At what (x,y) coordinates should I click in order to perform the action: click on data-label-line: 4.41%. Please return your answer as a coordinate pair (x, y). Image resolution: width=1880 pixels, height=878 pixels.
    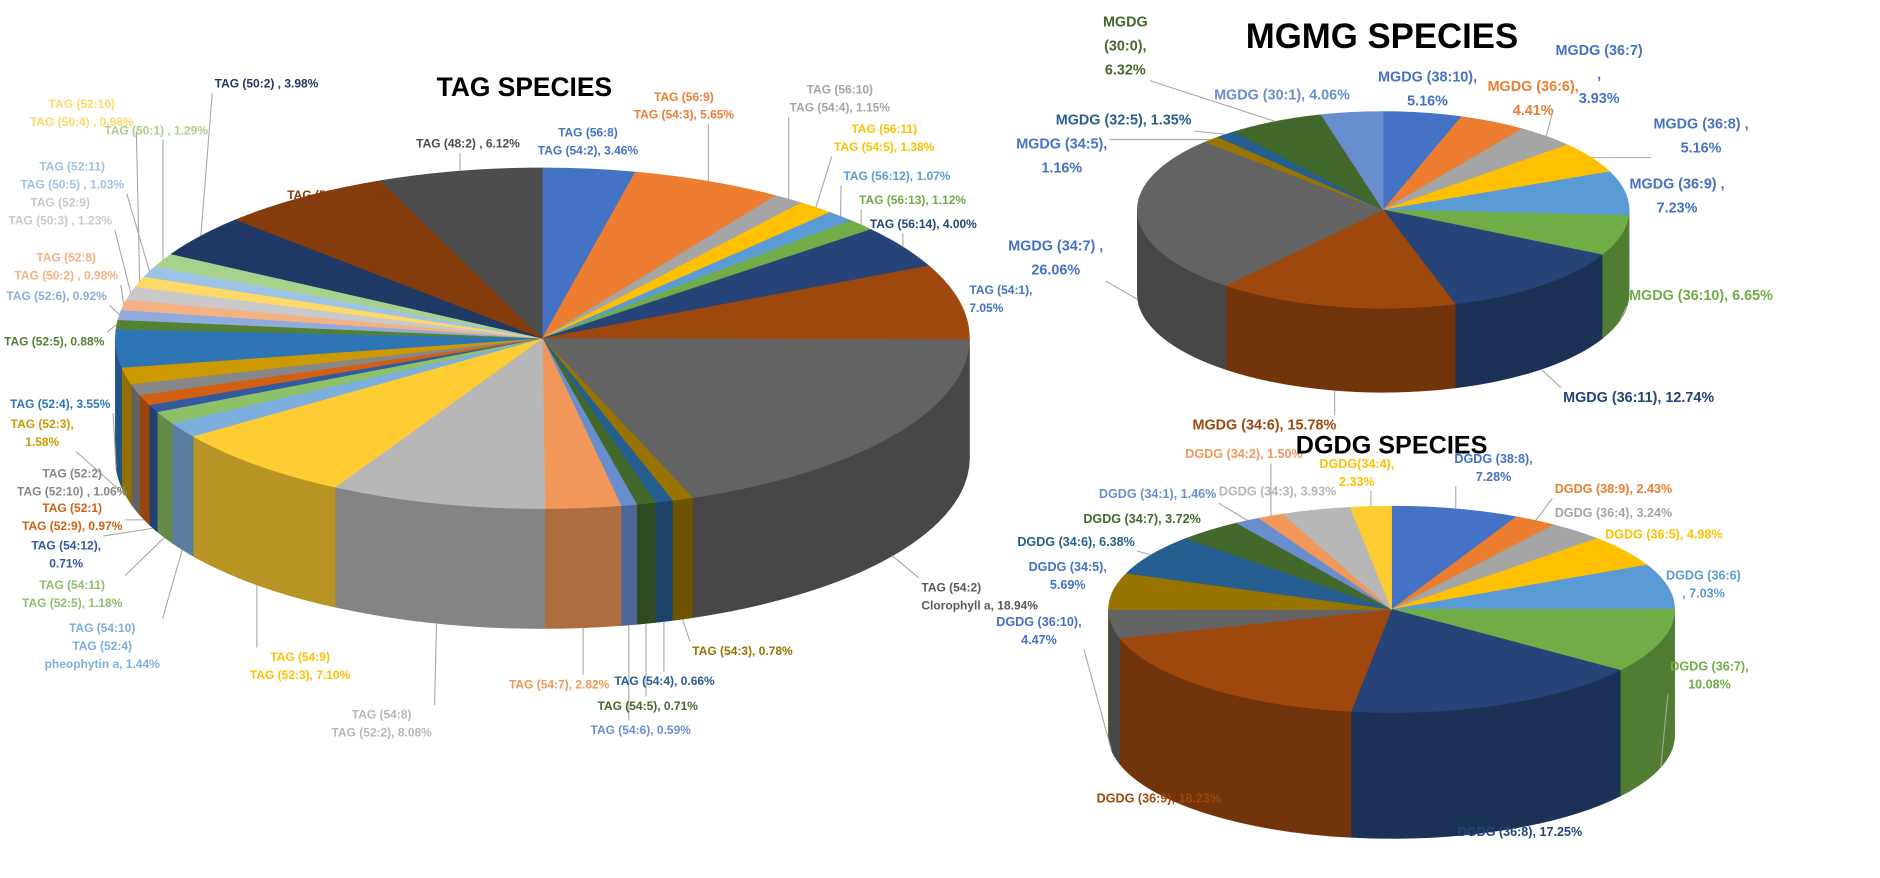
    Looking at the image, I should click on (1533, 111).